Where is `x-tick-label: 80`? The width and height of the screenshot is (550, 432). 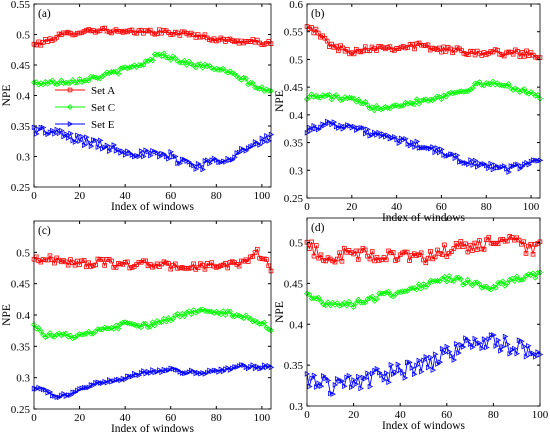
x-tick-label: 80 is located at coordinates (217, 196).